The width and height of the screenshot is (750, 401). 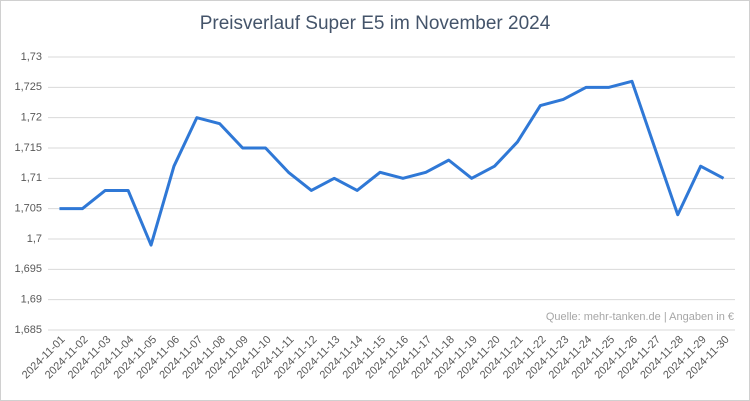 What do you see at coordinates (31, 57) in the screenshot?
I see `y-tick-label: 1,73` at bounding box center [31, 57].